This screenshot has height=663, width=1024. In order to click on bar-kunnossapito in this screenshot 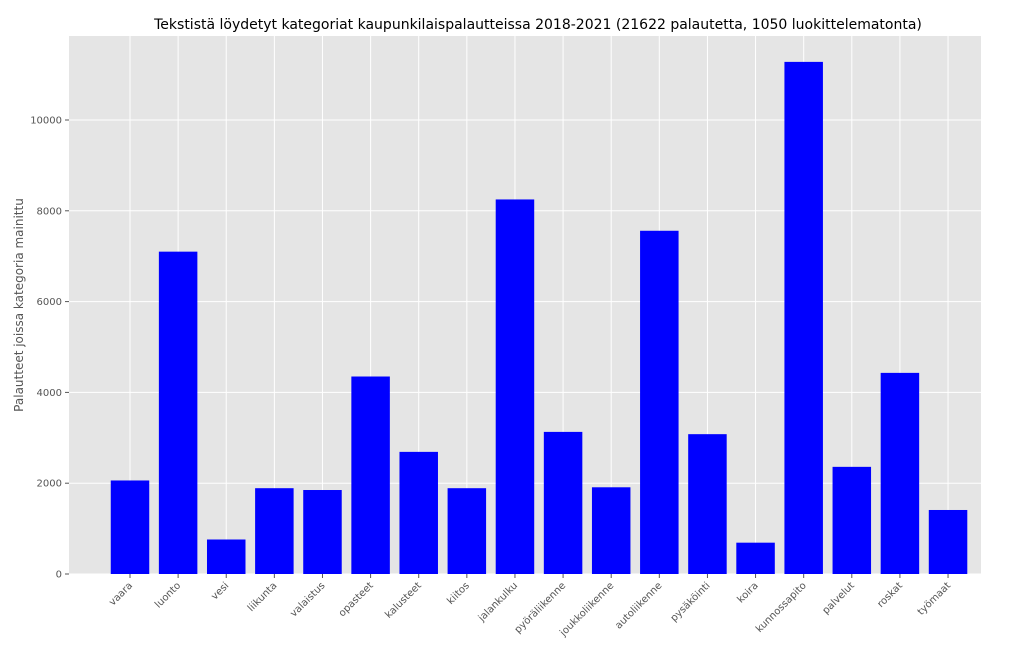, I will do `click(803, 318)`.